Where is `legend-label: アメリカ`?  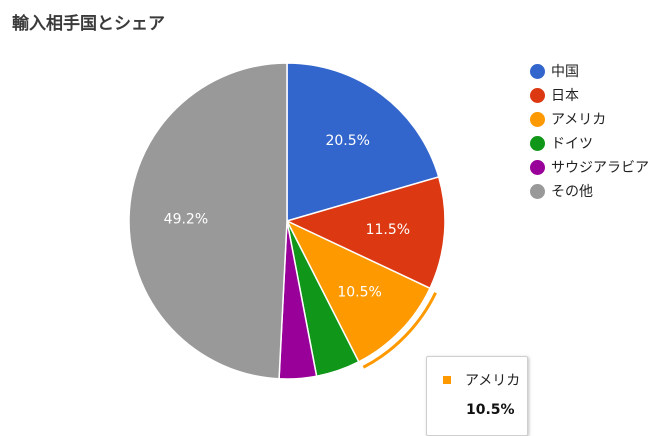 legend-label: アメリカ is located at coordinates (579, 120).